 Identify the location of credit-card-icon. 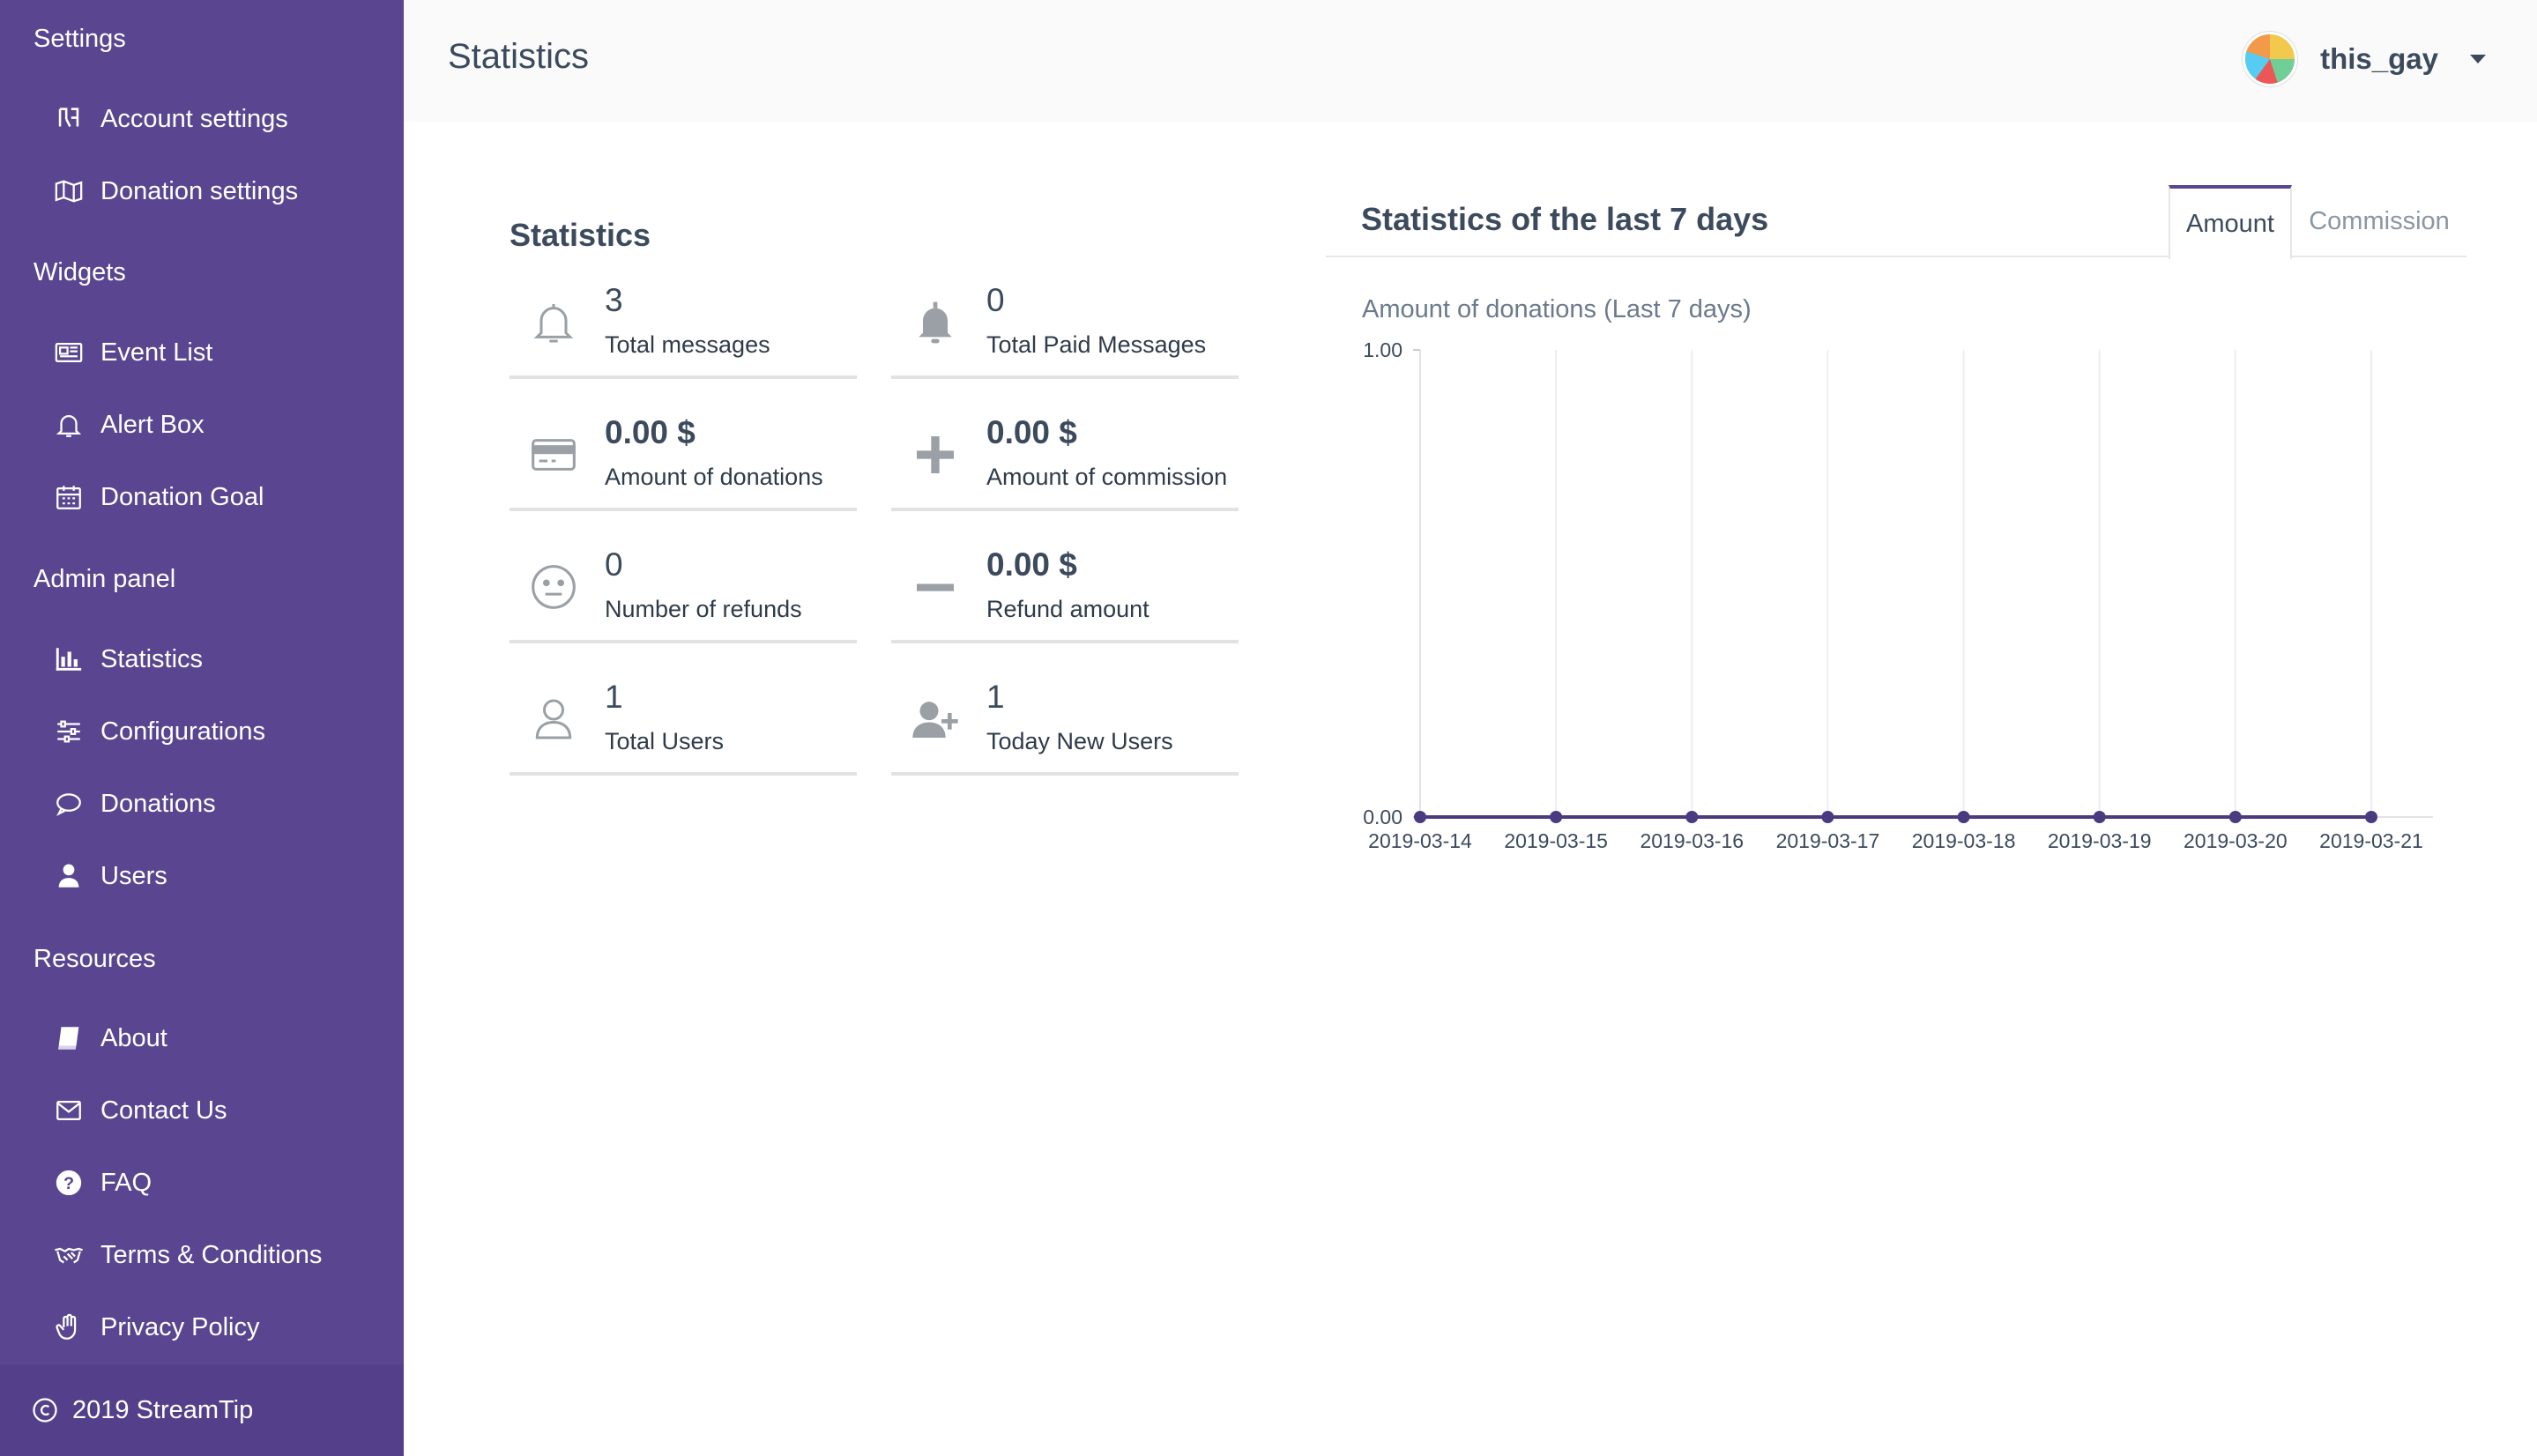
(553, 454).